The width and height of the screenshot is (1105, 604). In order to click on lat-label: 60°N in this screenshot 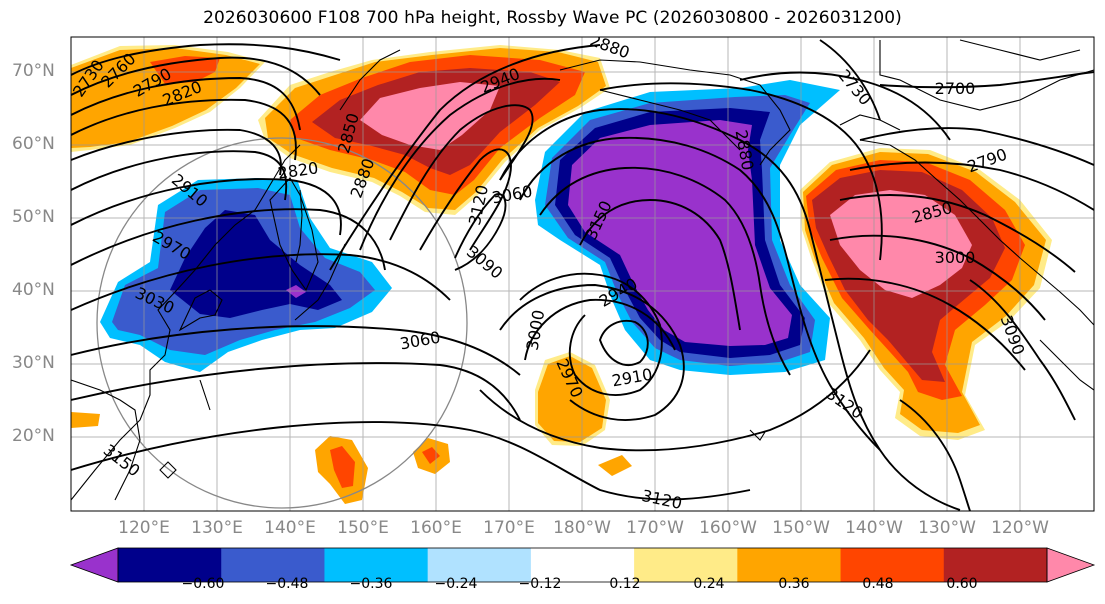, I will do `click(33, 144)`.